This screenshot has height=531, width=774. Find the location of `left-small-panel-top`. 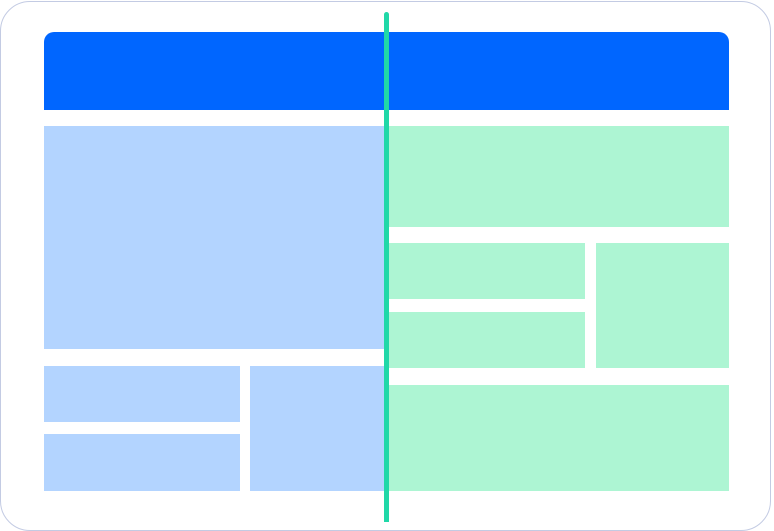

left-small-panel-top is located at coordinates (142, 394).